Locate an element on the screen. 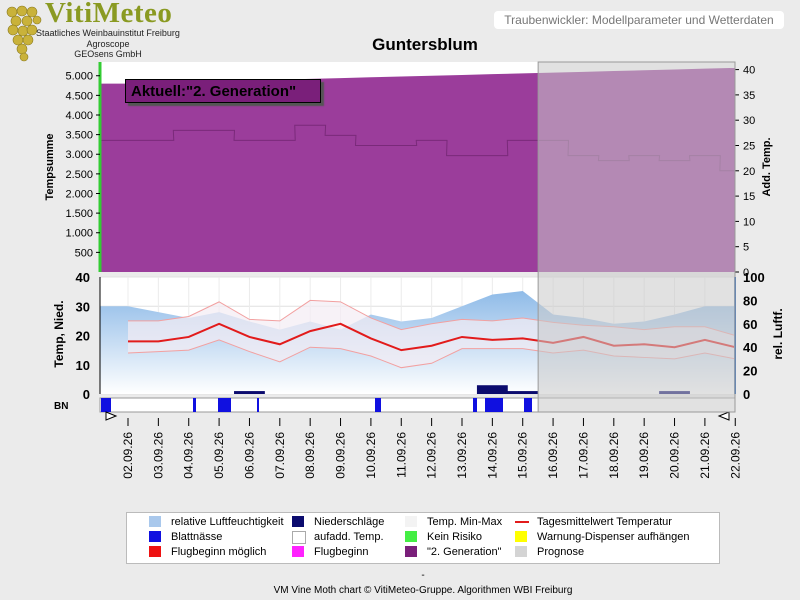  xtick-label: 07.09.26 is located at coordinates (280, 455).